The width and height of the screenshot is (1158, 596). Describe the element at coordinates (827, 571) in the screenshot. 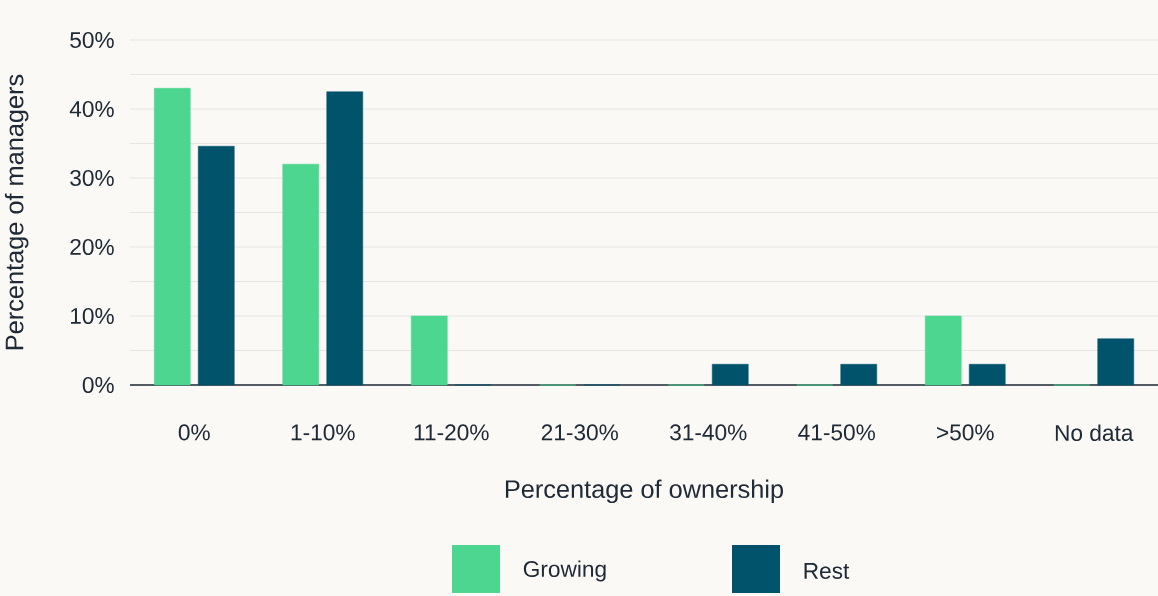

I see `legend-label: Rest` at that location.